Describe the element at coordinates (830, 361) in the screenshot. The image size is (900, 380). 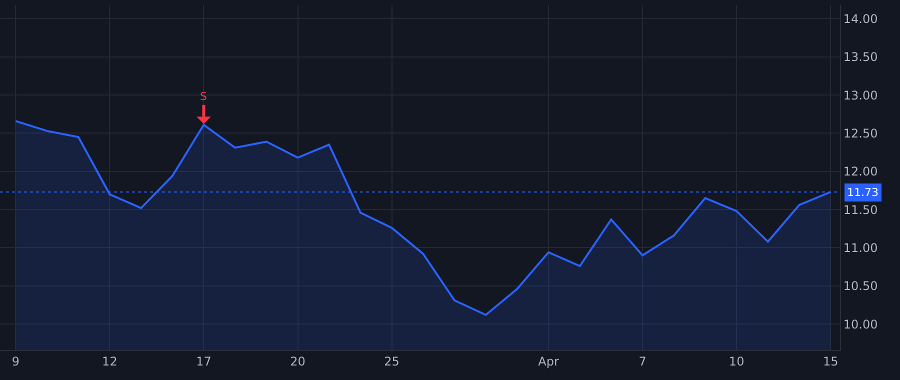
I see `x-tick-label: 15` at that location.